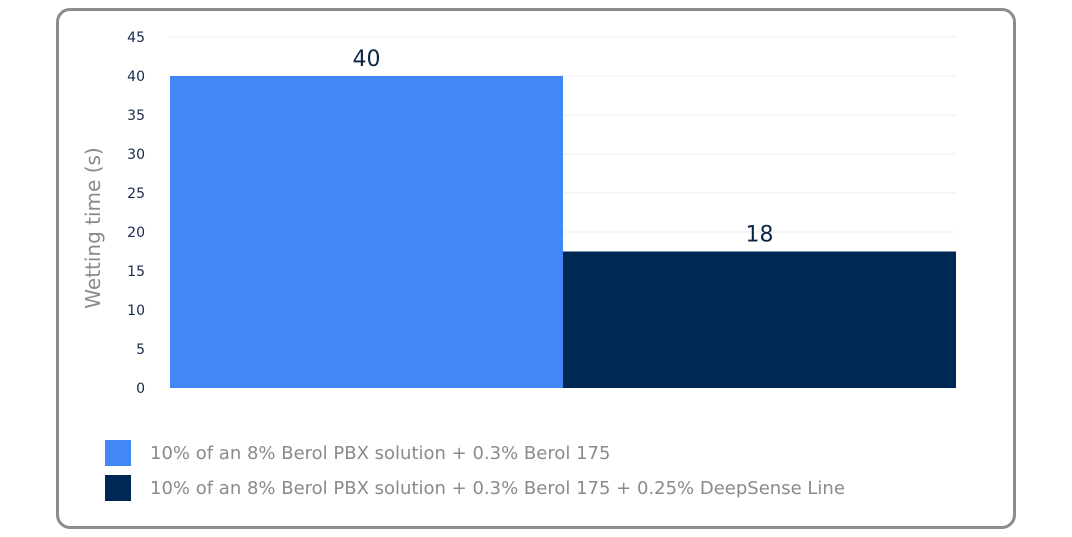 The image size is (1072, 537). Describe the element at coordinates (136, 77) in the screenshot. I see `y-tick-label: 40` at that location.